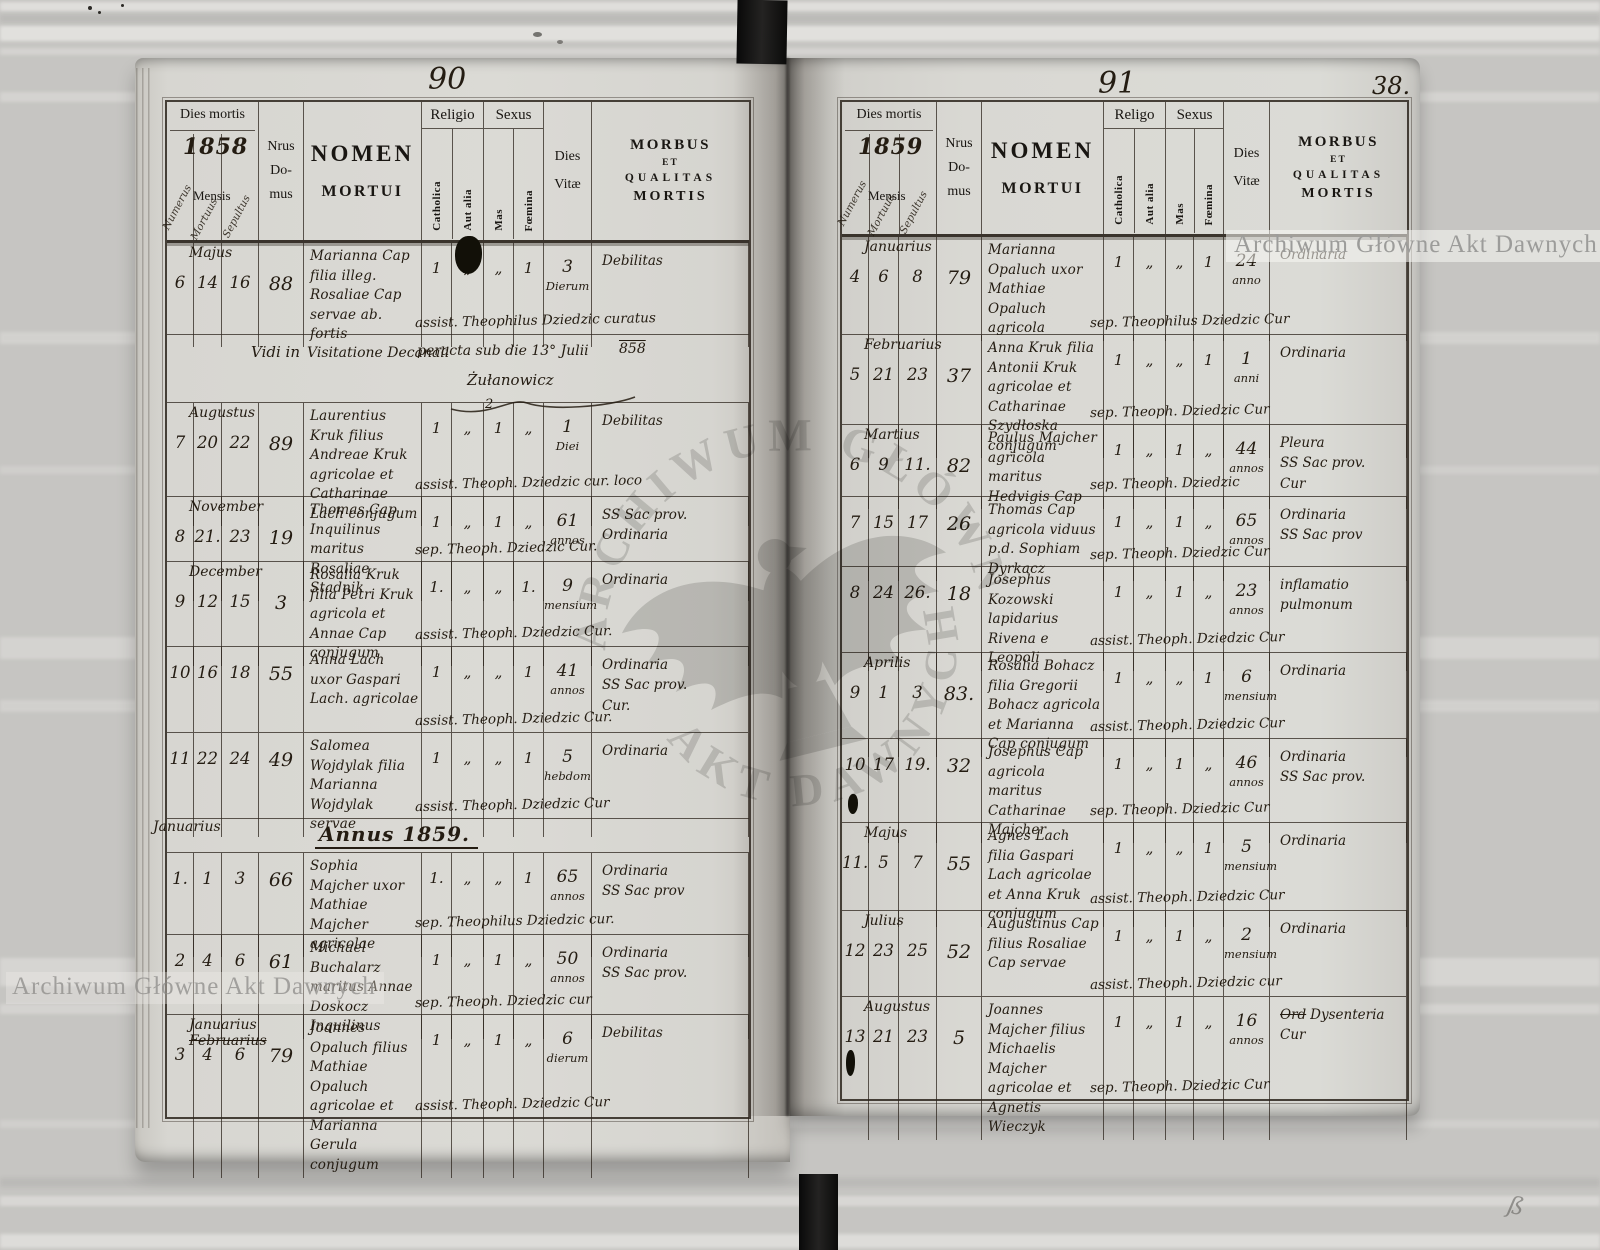  I want to click on house-number-cell: 49, so click(281, 785).